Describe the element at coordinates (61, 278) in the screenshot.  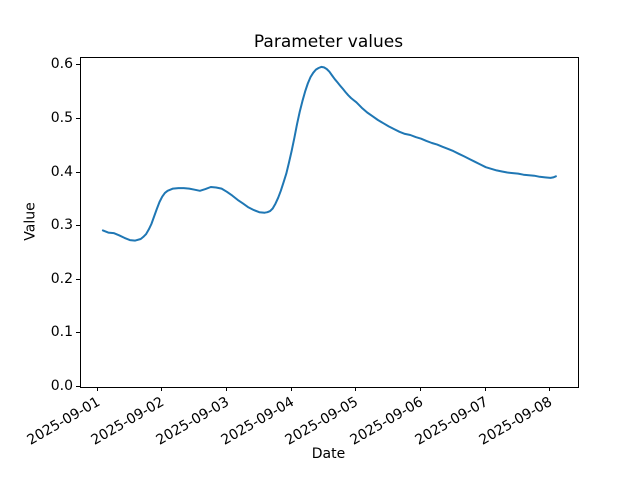
I see `y-tick-label: 0.2` at that location.